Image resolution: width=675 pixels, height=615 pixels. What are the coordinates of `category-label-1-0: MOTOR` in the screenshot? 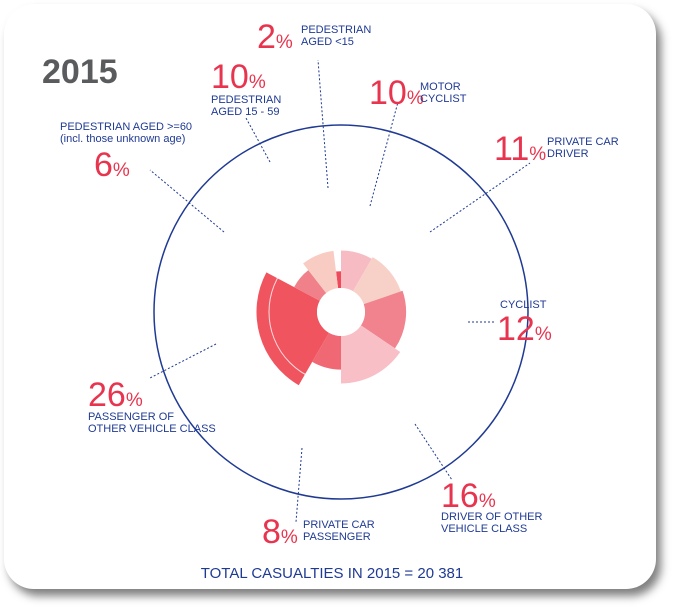 It's located at (440, 87).